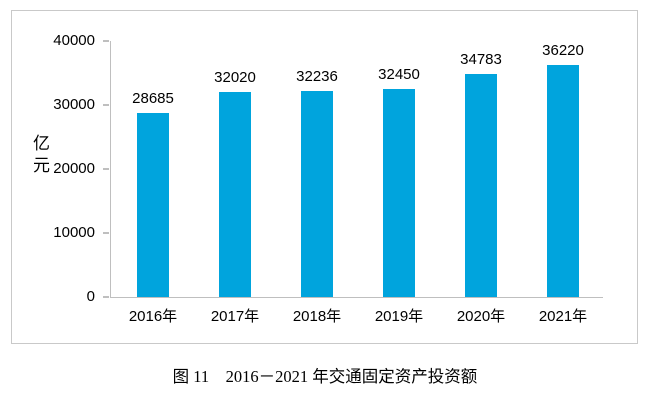 Image resolution: width=650 pixels, height=401 pixels. I want to click on bar-value-label: 32236, so click(317, 76).